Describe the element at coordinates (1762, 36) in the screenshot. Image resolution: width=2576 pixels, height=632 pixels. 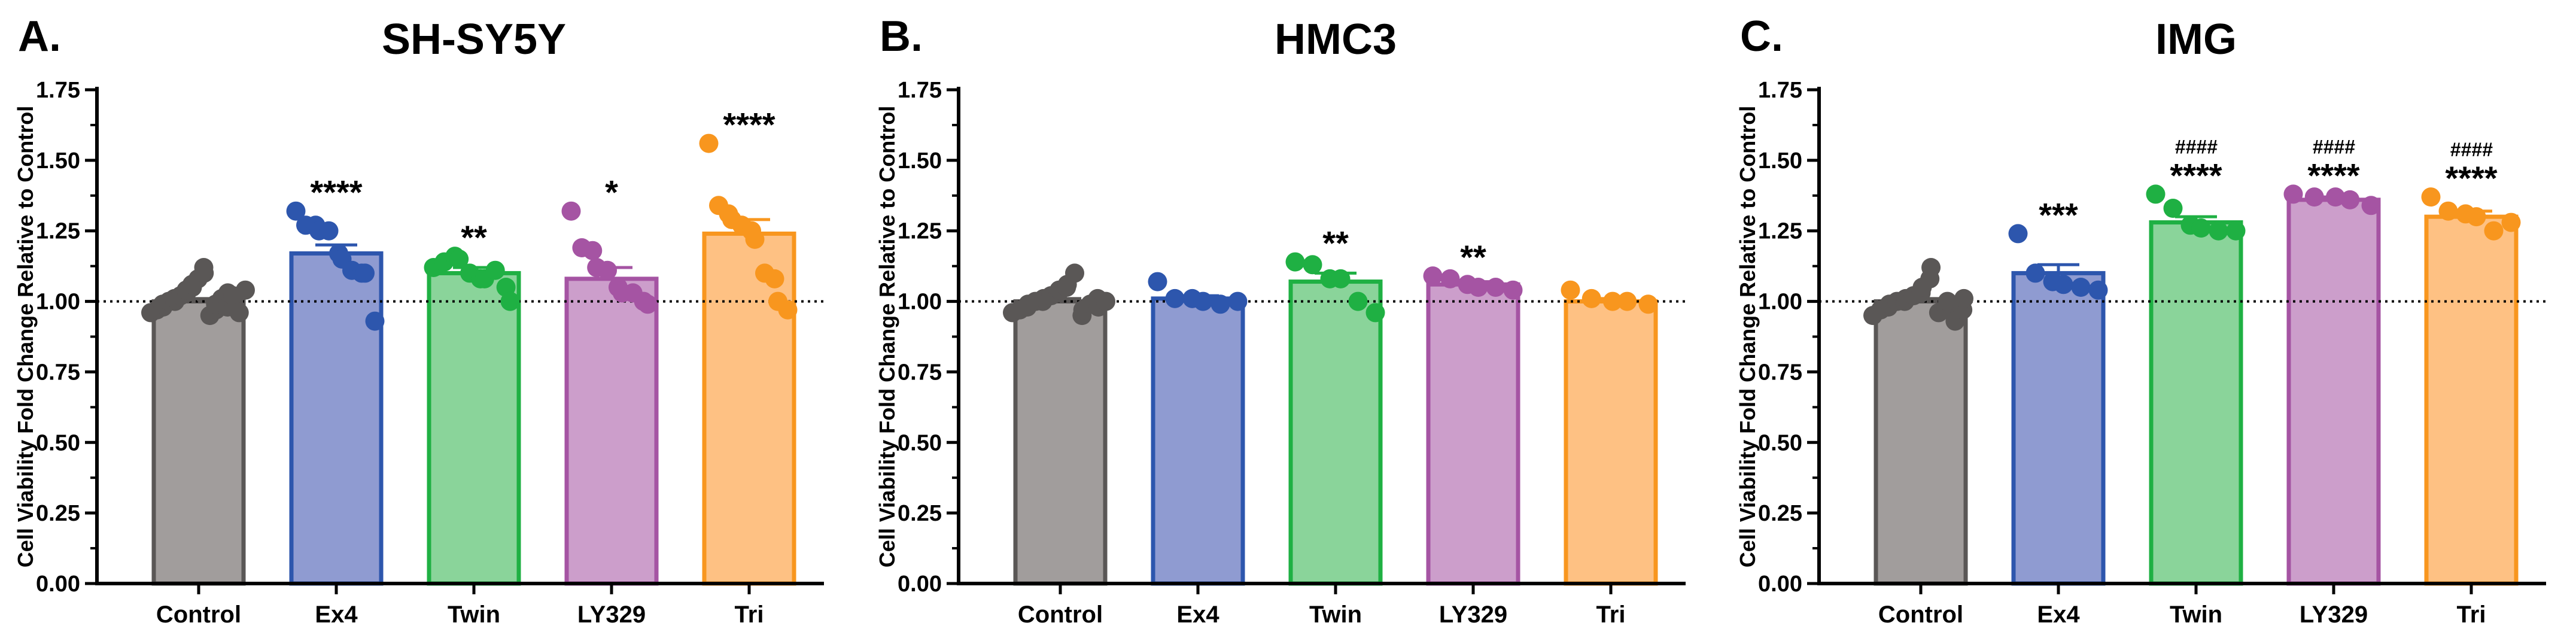
I see `panel-letter: C.` at that location.